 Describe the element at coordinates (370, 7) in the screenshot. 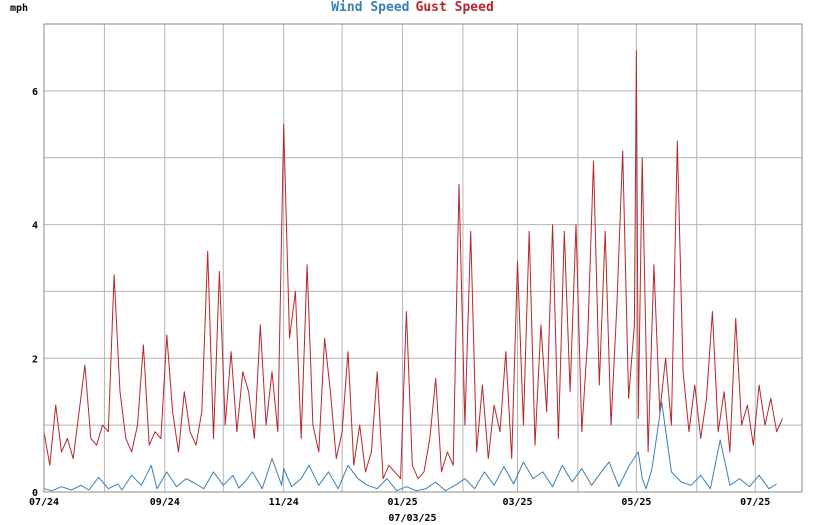

I see `legend-wind-speed: Wind Speed` at that location.